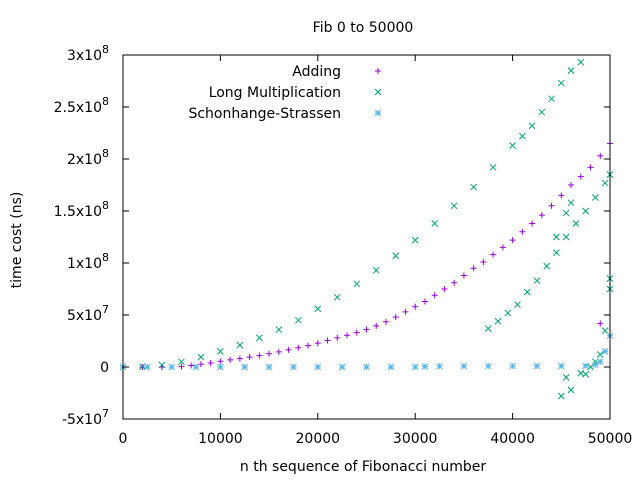 The height and width of the screenshot is (480, 640). Describe the element at coordinates (610, 439) in the screenshot. I see `x-tick-label: 50000` at that location.